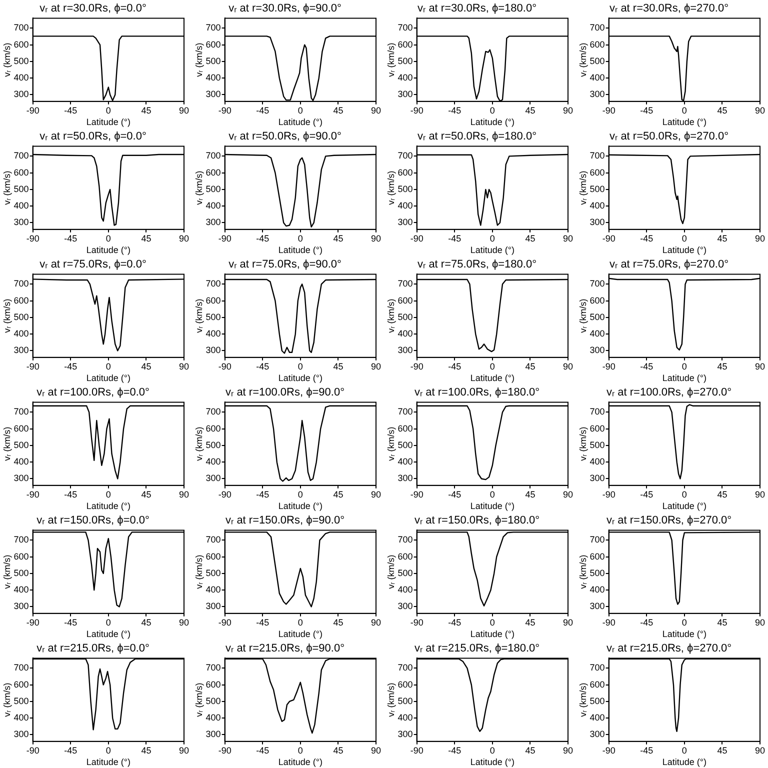  I want to click on chart-title: vᵣ at r=150.0Rs, ϕ=0.0°, so click(93, 520).